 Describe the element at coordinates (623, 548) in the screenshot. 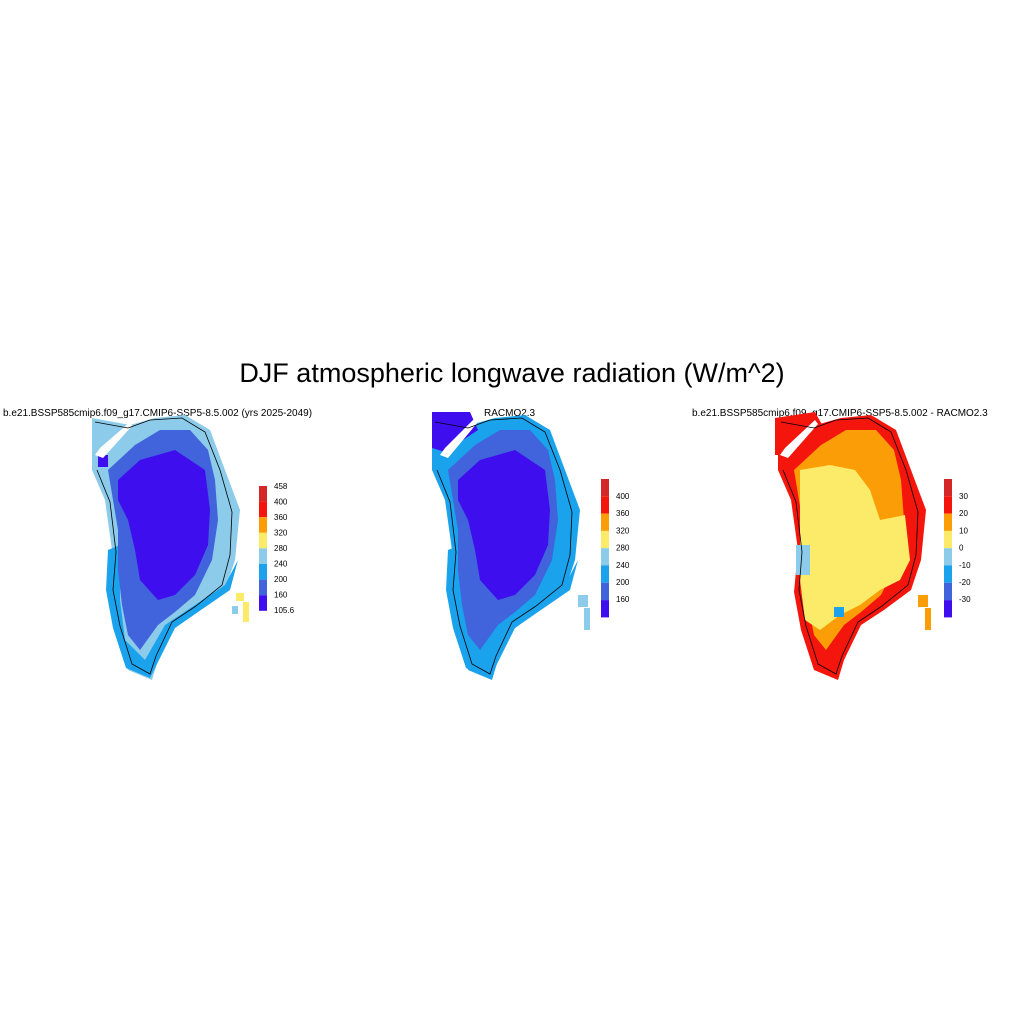

I see `cb2-label-3: 280` at that location.